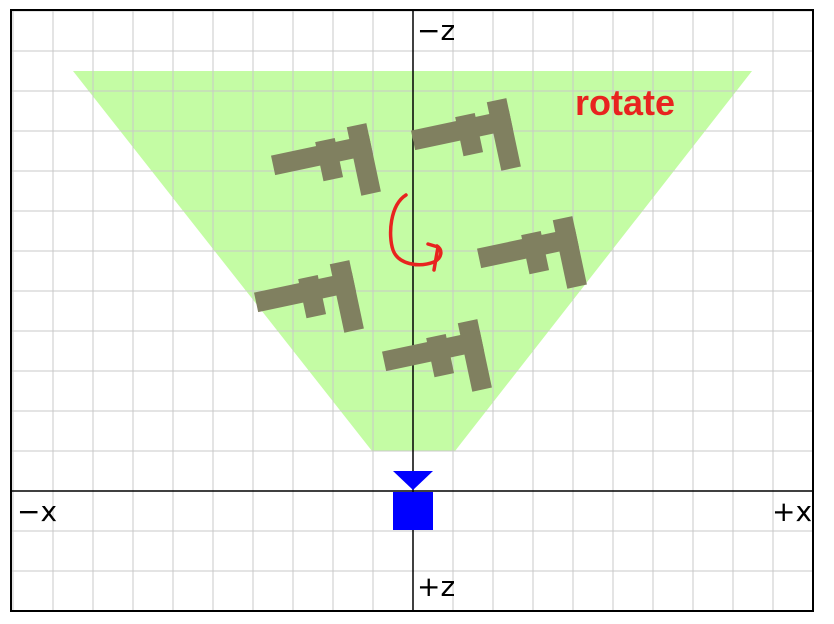 Image resolution: width=834 pixels, height=624 pixels. What do you see at coordinates (625, 102) in the screenshot?
I see `rotate-annotation: rotate` at bounding box center [625, 102].